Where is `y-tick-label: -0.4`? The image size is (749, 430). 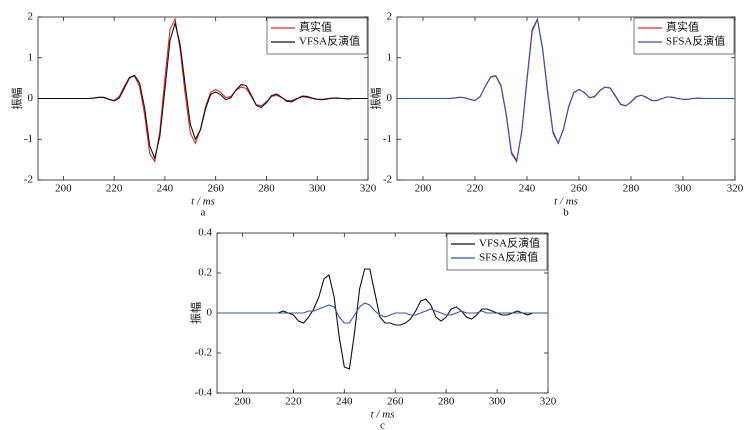
y-tick-label: -0.4 is located at coordinates (204, 393).